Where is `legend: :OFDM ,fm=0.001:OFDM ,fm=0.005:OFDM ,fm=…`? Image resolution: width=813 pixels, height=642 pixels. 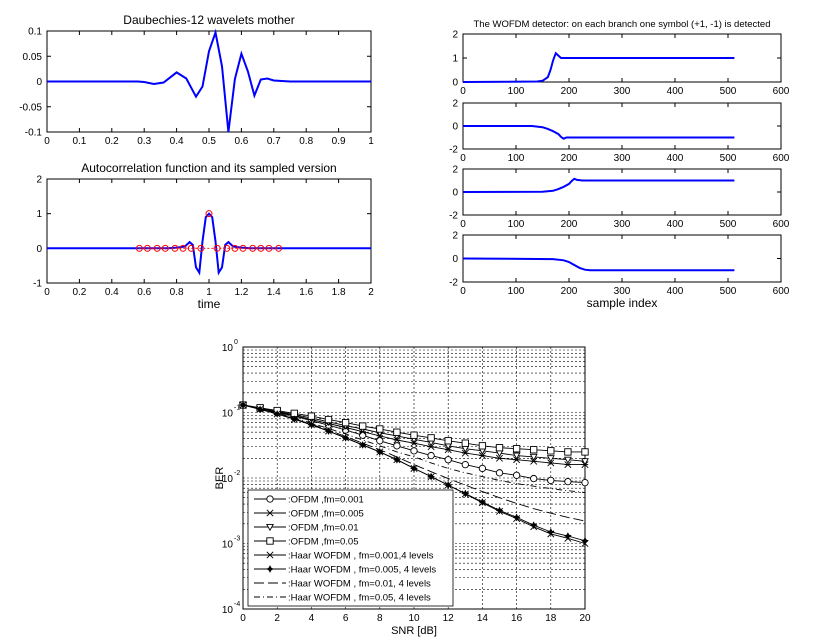
legend: :OFDM ,fm=0.001:OFDM ,fm=0.005:OFDM ,fm=… is located at coordinates (350, 548).